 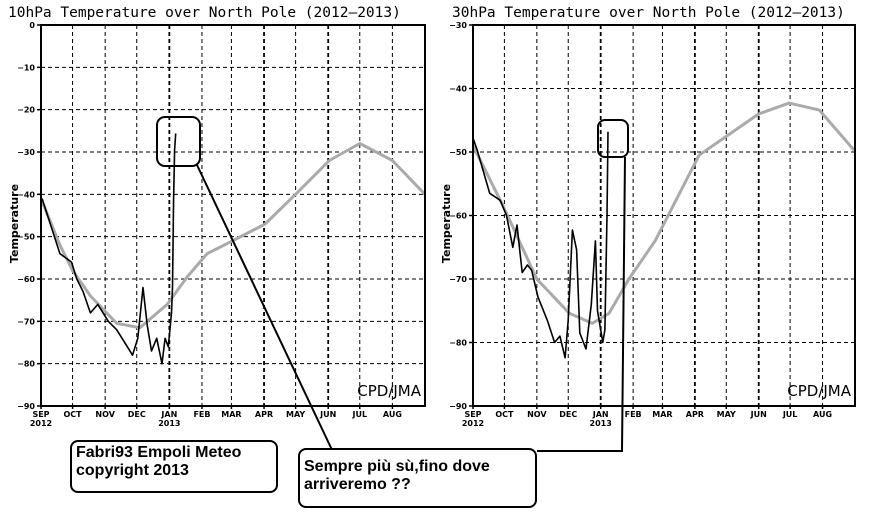 What do you see at coordinates (32, 25) in the screenshot?
I see `y-tick-label: 0` at bounding box center [32, 25].